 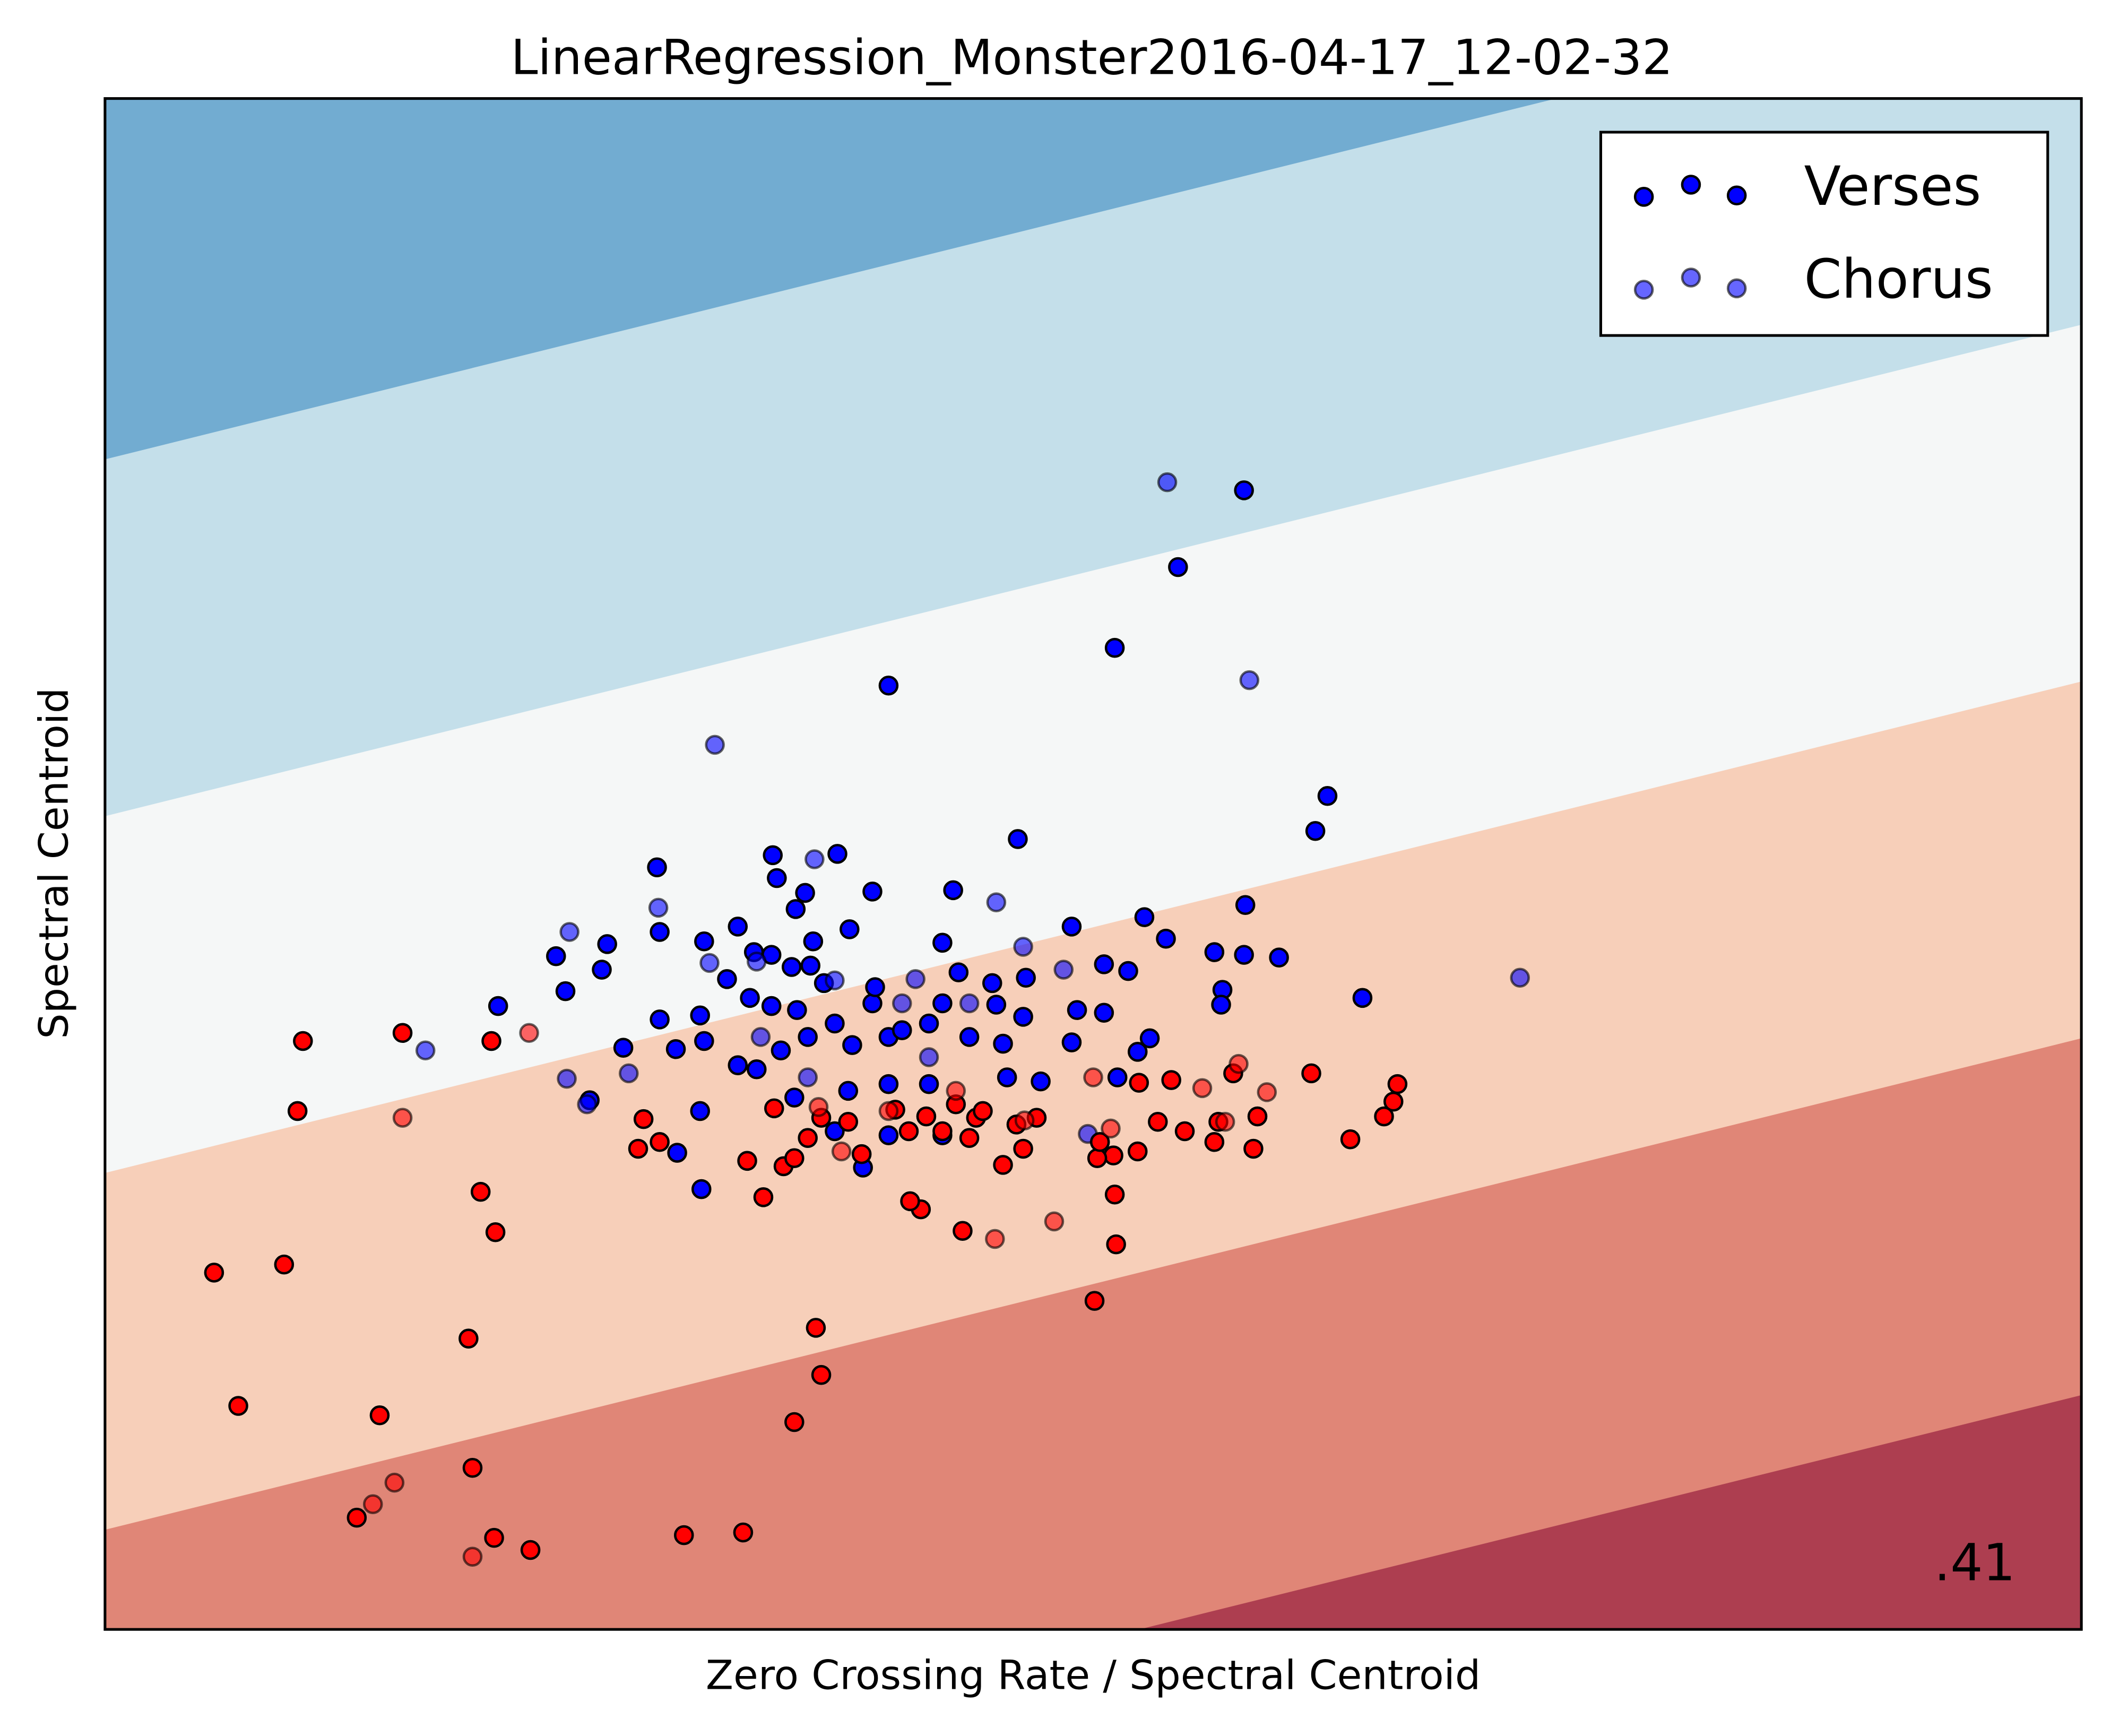 I want to click on annotation: .41, so click(x=1974, y=1562).